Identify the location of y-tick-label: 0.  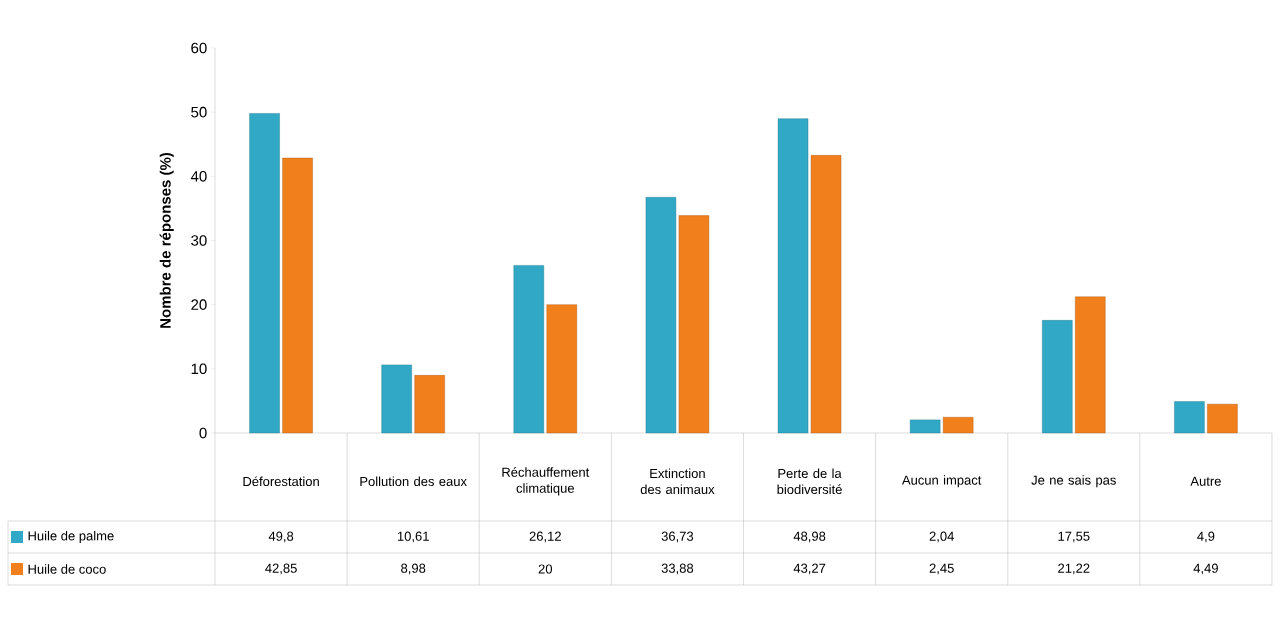
(203, 433).